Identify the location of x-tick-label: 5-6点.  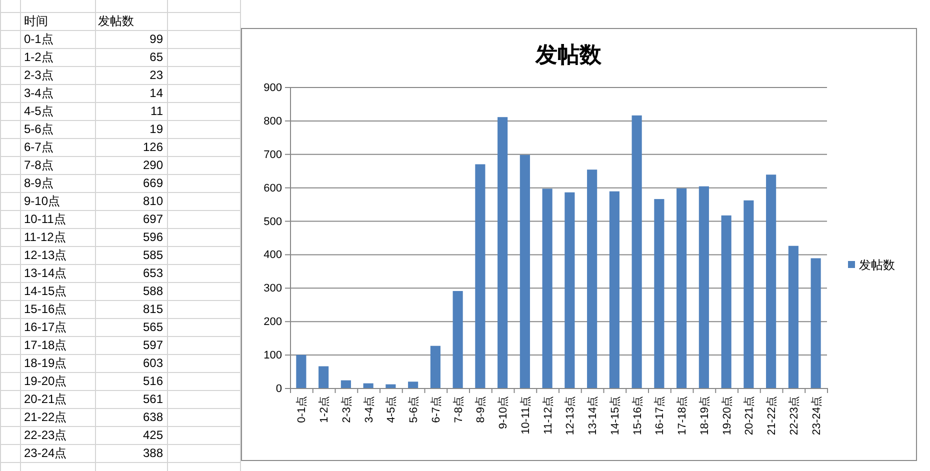
(413, 409).